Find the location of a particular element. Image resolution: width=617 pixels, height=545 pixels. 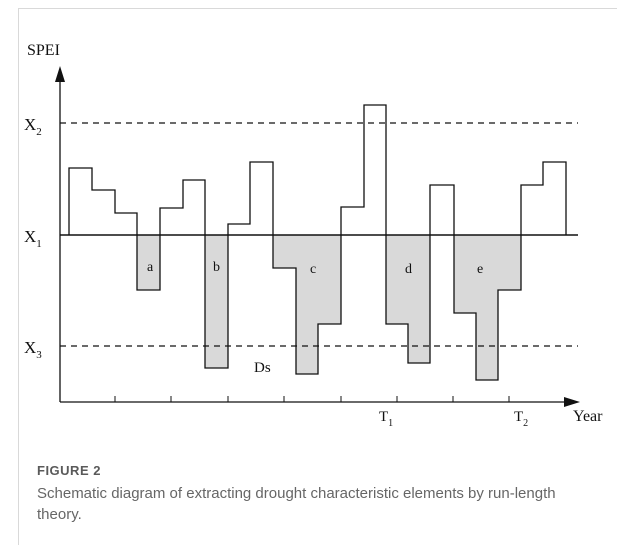

level-label-x2: X2 is located at coordinates (33, 126).